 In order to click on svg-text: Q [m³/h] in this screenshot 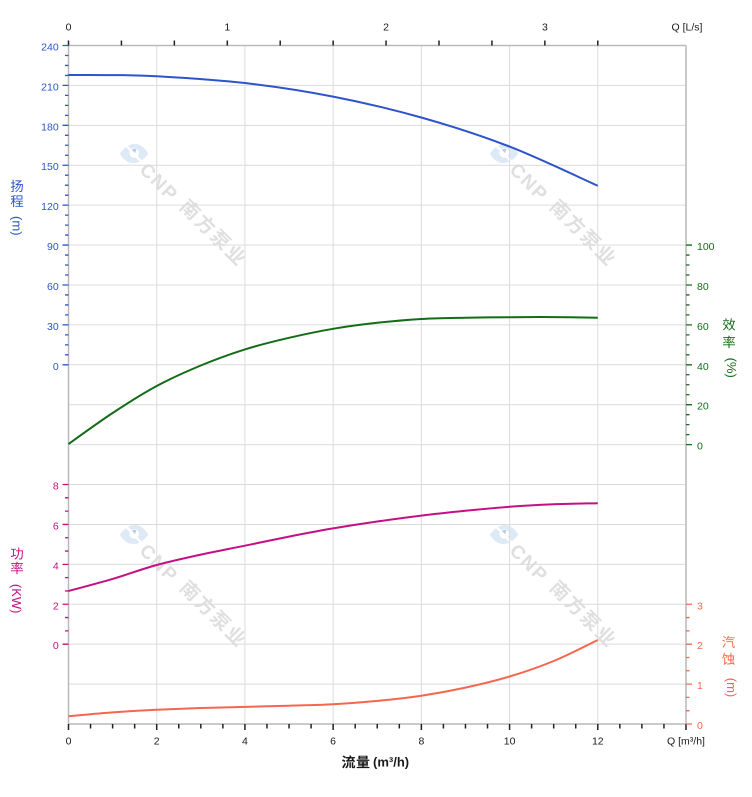, I will do `click(686, 742)`.